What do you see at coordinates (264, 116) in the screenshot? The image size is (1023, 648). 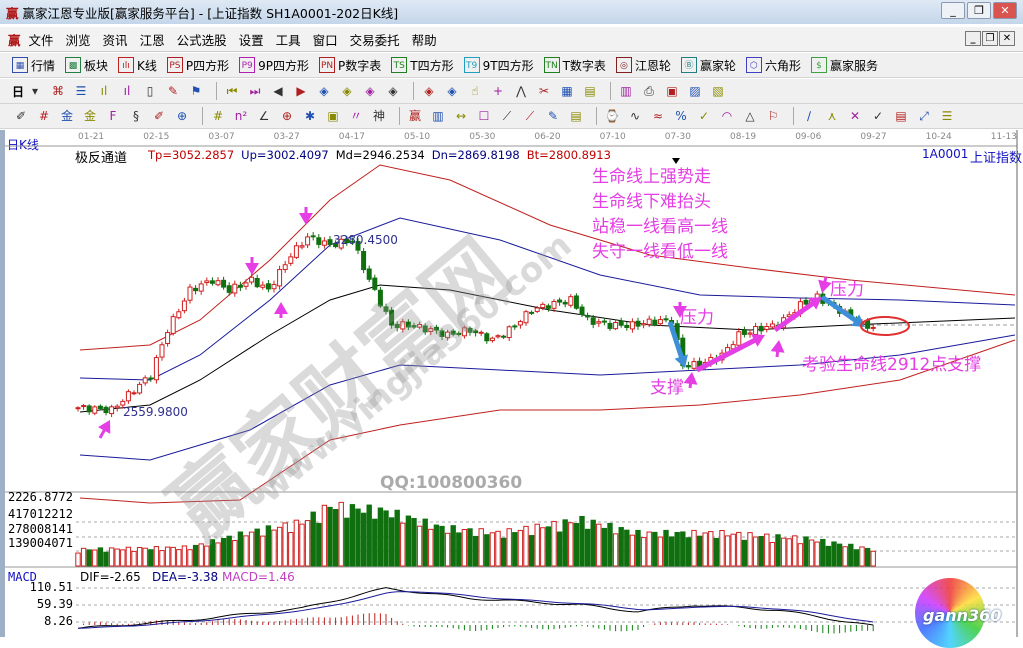 I see `angle-icon: ∠` at bounding box center [264, 116].